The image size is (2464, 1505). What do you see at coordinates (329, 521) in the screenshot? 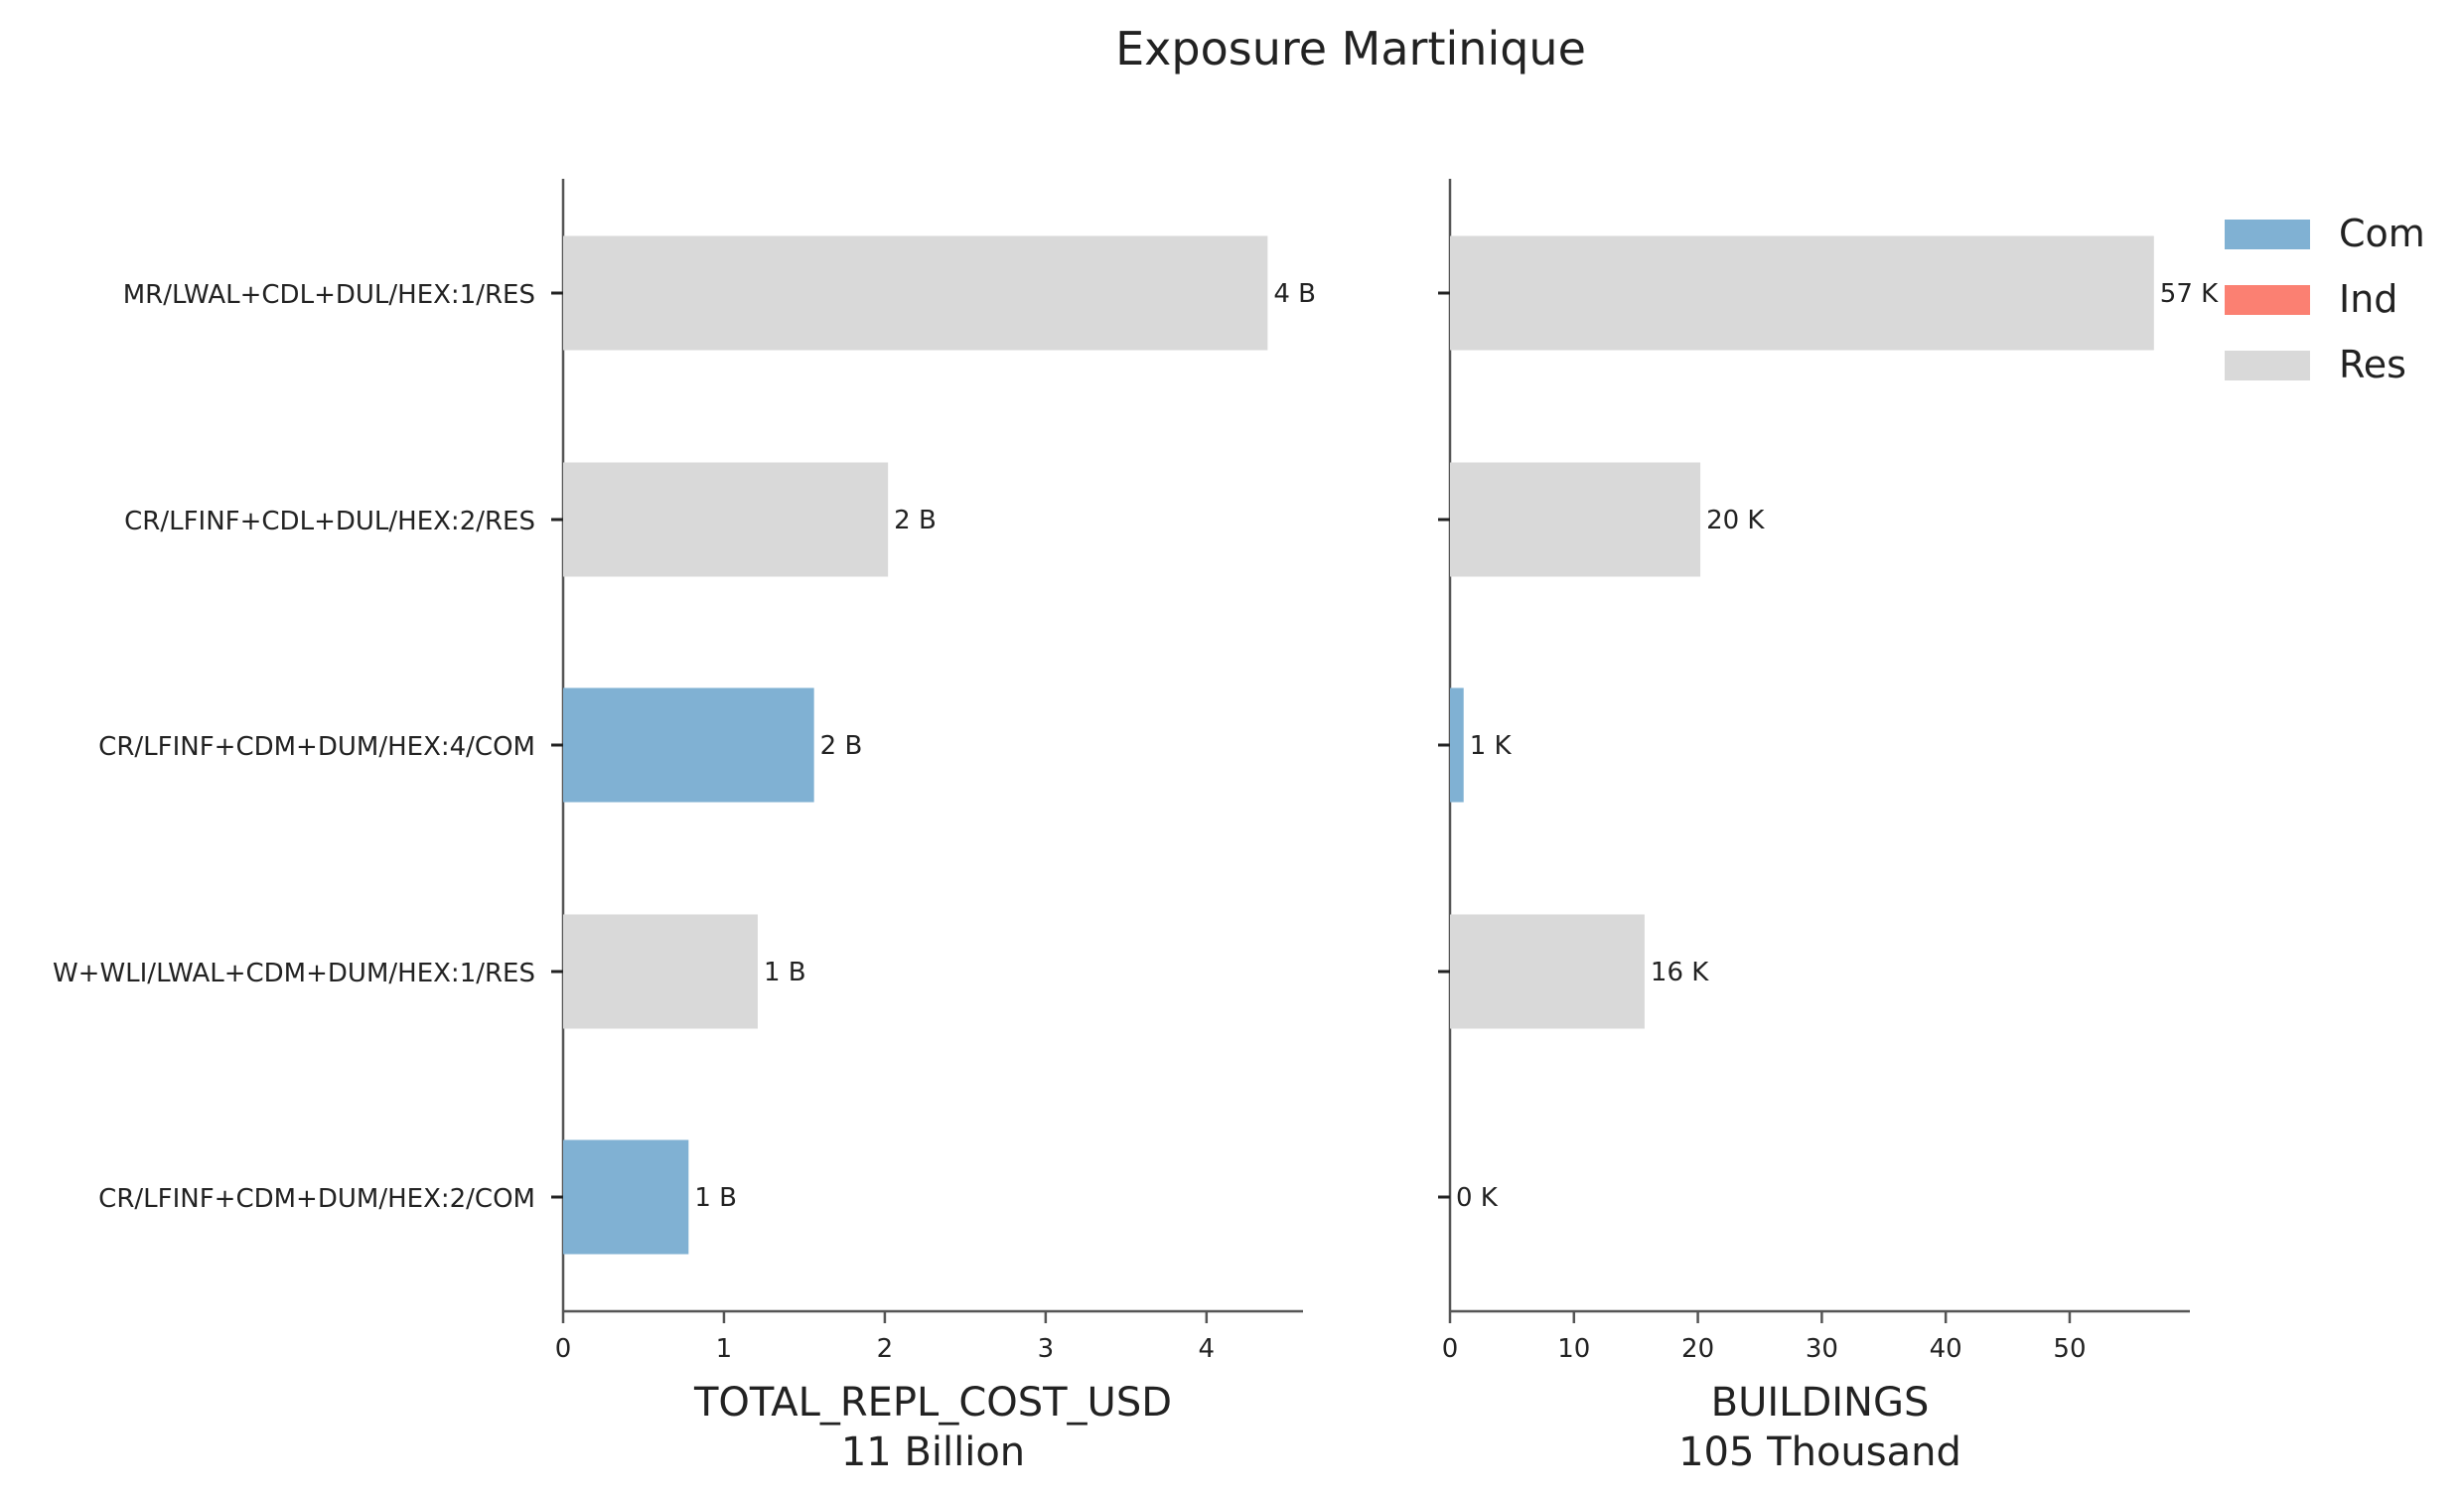
I see `category-label: CR/LFINF+CDL+DUL/HEX:2/RES` at bounding box center [329, 521].